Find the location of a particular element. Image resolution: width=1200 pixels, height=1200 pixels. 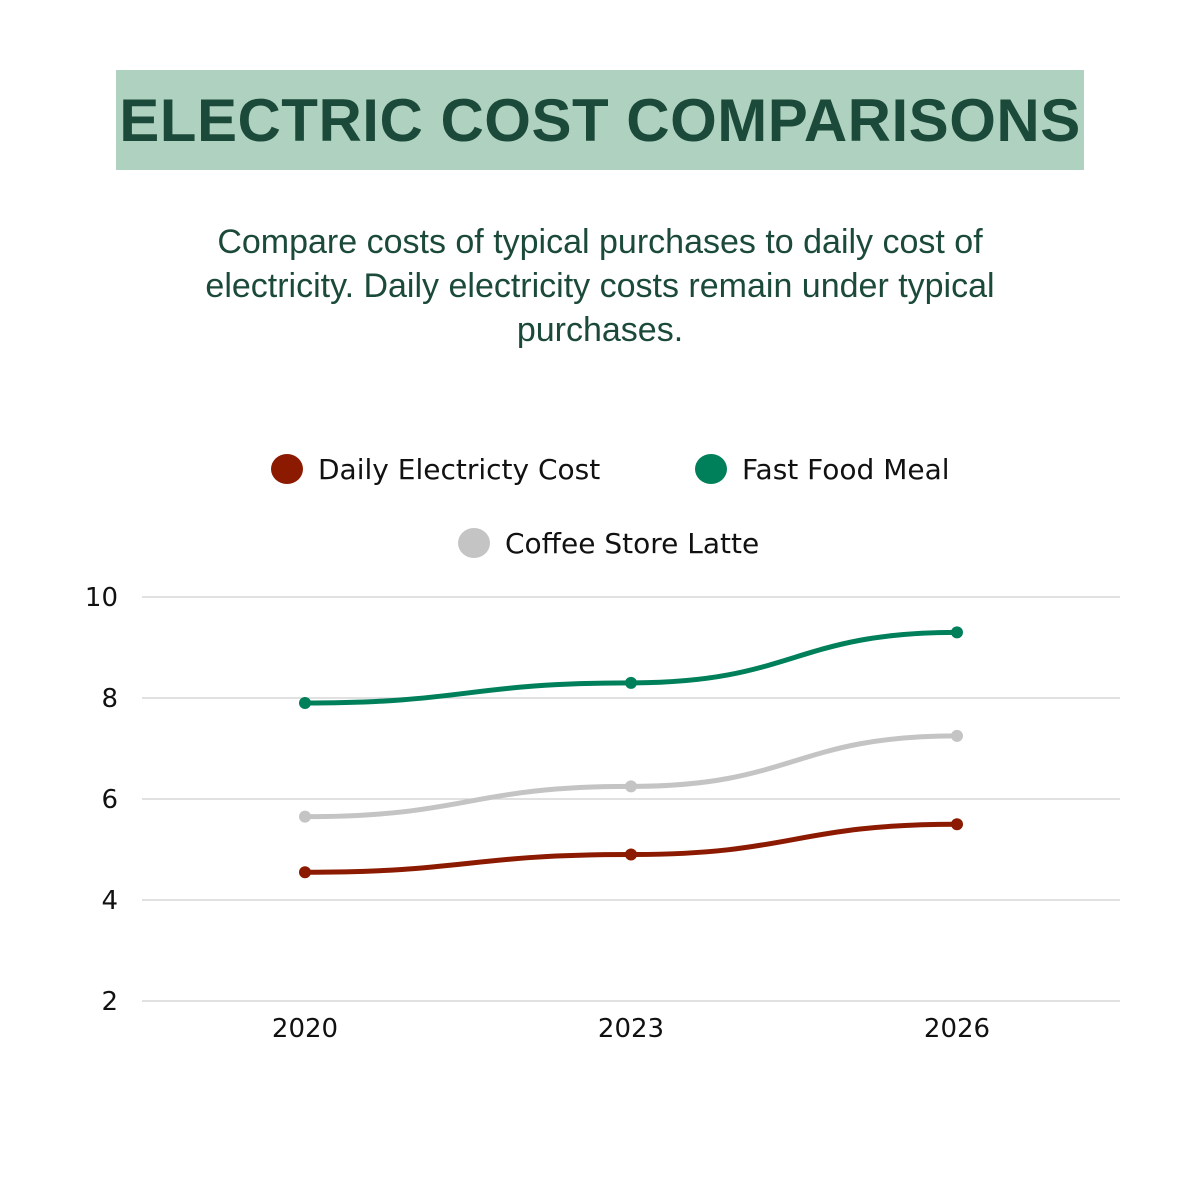

x-tick-label: 2023 is located at coordinates (631, 1029).